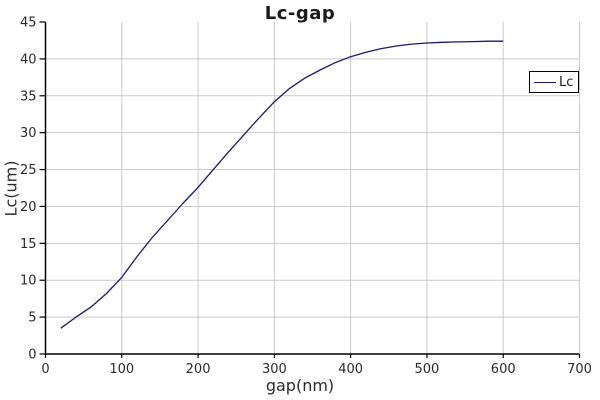 The image size is (600, 400). Describe the element at coordinates (32, 318) in the screenshot. I see `svg-text: 5` at that location.